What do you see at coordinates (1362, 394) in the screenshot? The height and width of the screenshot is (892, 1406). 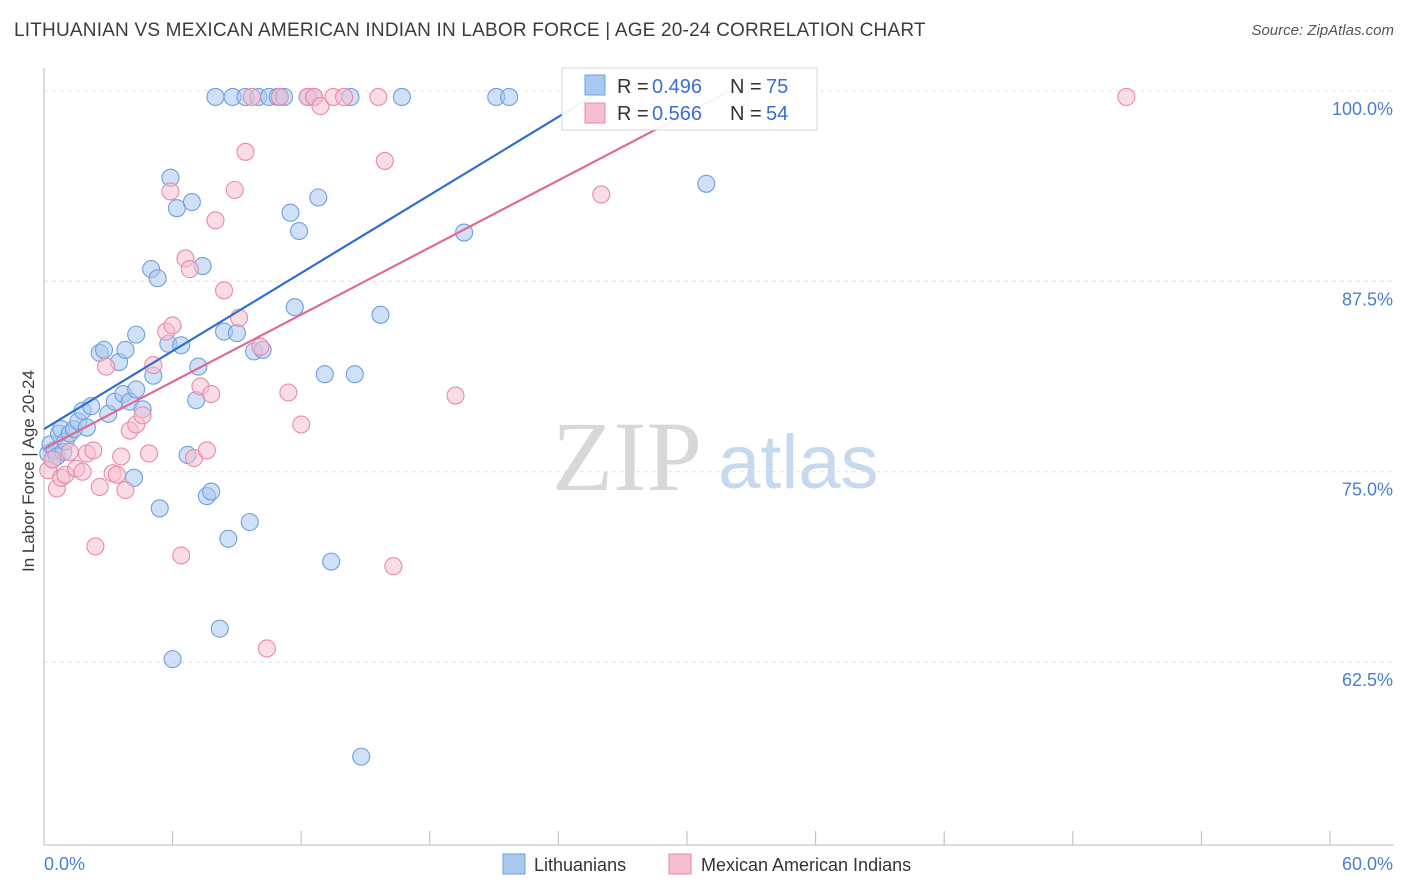 I see `y-tick-labels: 100.0% 87.5% 75.0% 62.5%` at bounding box center [1362, 394].